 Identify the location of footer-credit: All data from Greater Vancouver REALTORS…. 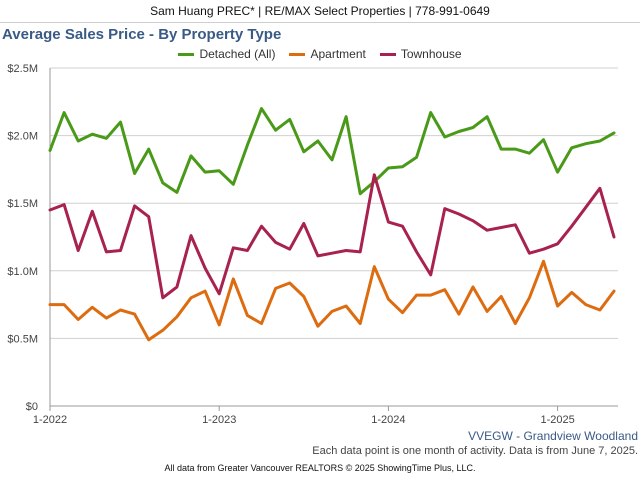
(320, 468).